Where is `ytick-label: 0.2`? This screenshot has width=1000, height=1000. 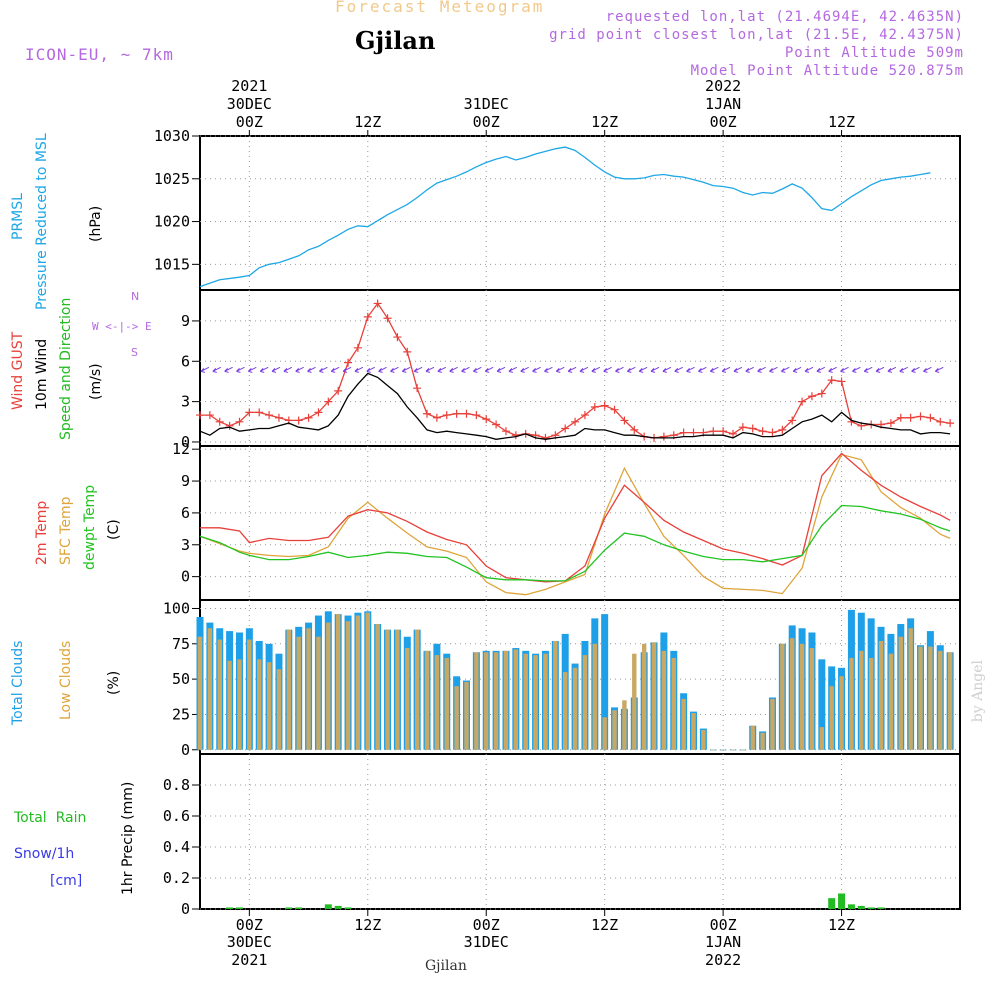 ytick-label: 0.2 is located at coordinates (176, 878).